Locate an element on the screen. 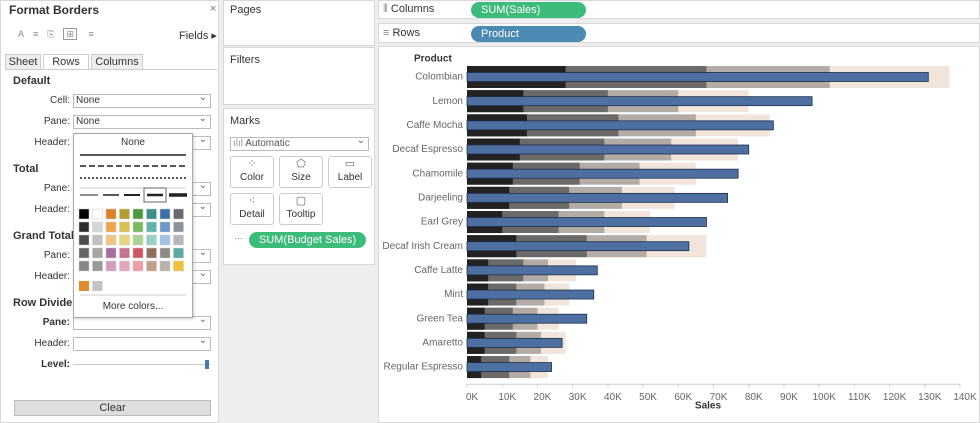  tab-bar: Sheet Rows Columns is located at coordinates (111, 62).